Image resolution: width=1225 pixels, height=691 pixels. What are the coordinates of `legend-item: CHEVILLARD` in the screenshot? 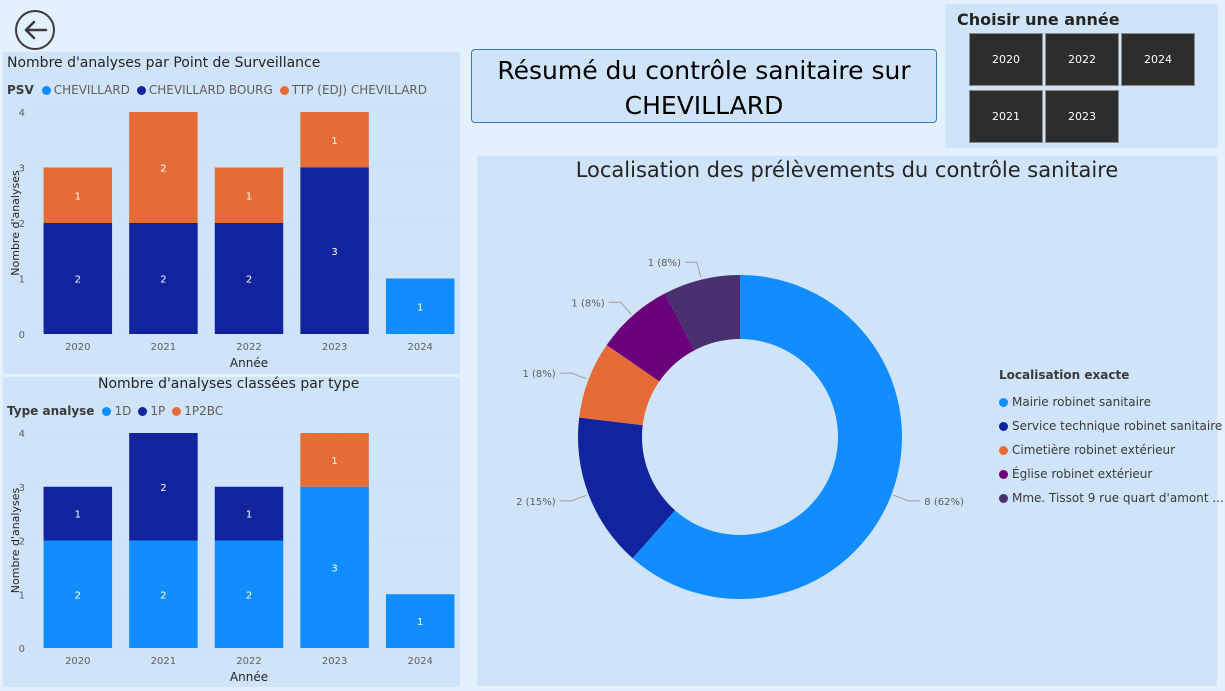 It's located at (85, 90).